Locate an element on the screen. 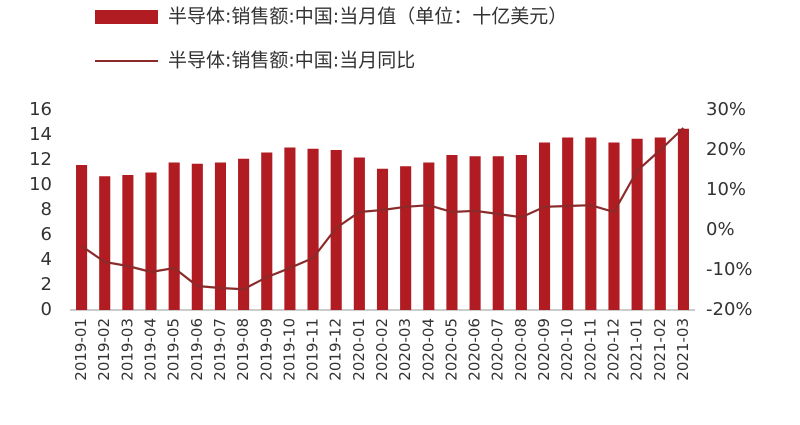  x-tick-label: 2020-06 is located at coordinates (475, 349).